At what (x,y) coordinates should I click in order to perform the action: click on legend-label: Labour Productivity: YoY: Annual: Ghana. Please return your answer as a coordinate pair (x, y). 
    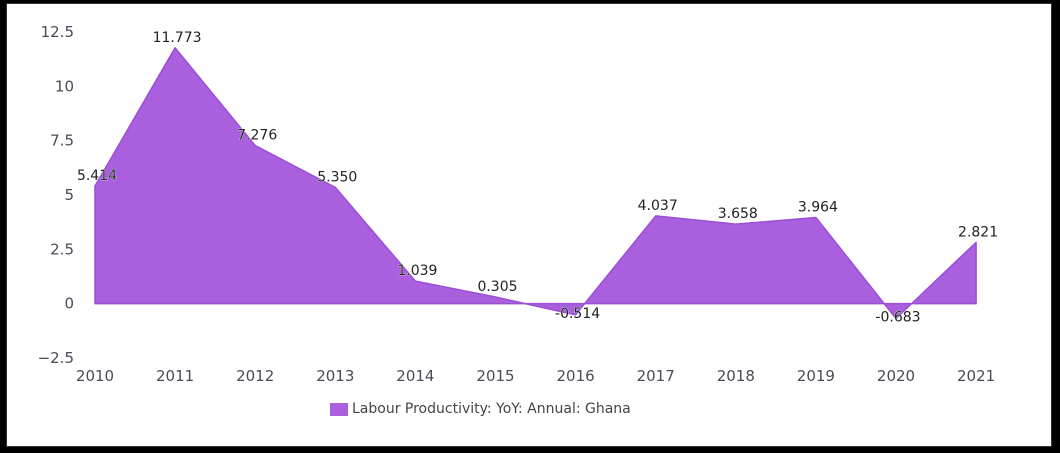
    Looking at the image, I should click on (491, 409).